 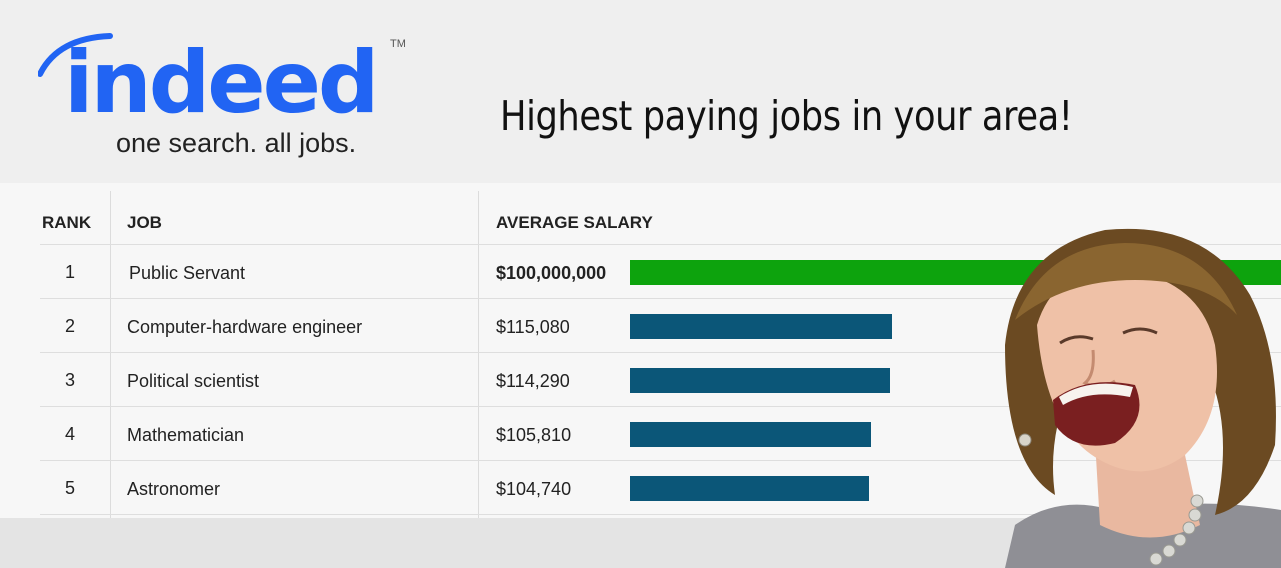 What do you see at coordinates (574, 222) in the screenshot?
I see `header-salary: AVERAGE SALARY` at bounding box center [574, 222].